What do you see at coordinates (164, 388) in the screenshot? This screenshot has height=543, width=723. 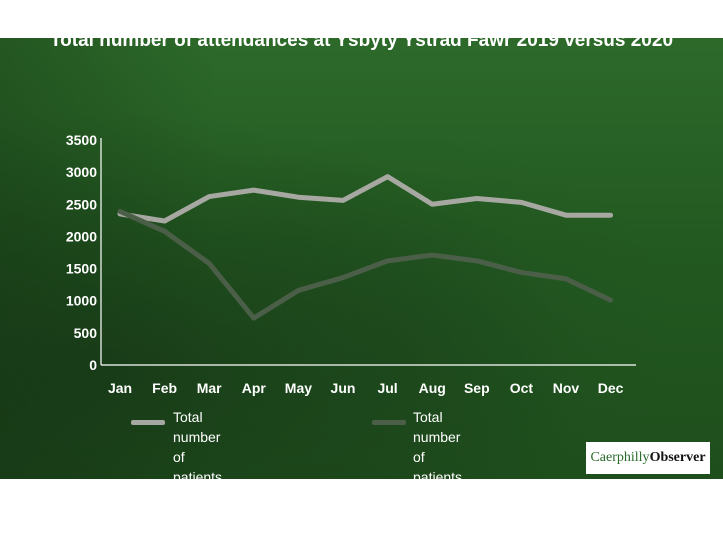 I see `x-tick-label: Feb` at bounding box center [164, 388].